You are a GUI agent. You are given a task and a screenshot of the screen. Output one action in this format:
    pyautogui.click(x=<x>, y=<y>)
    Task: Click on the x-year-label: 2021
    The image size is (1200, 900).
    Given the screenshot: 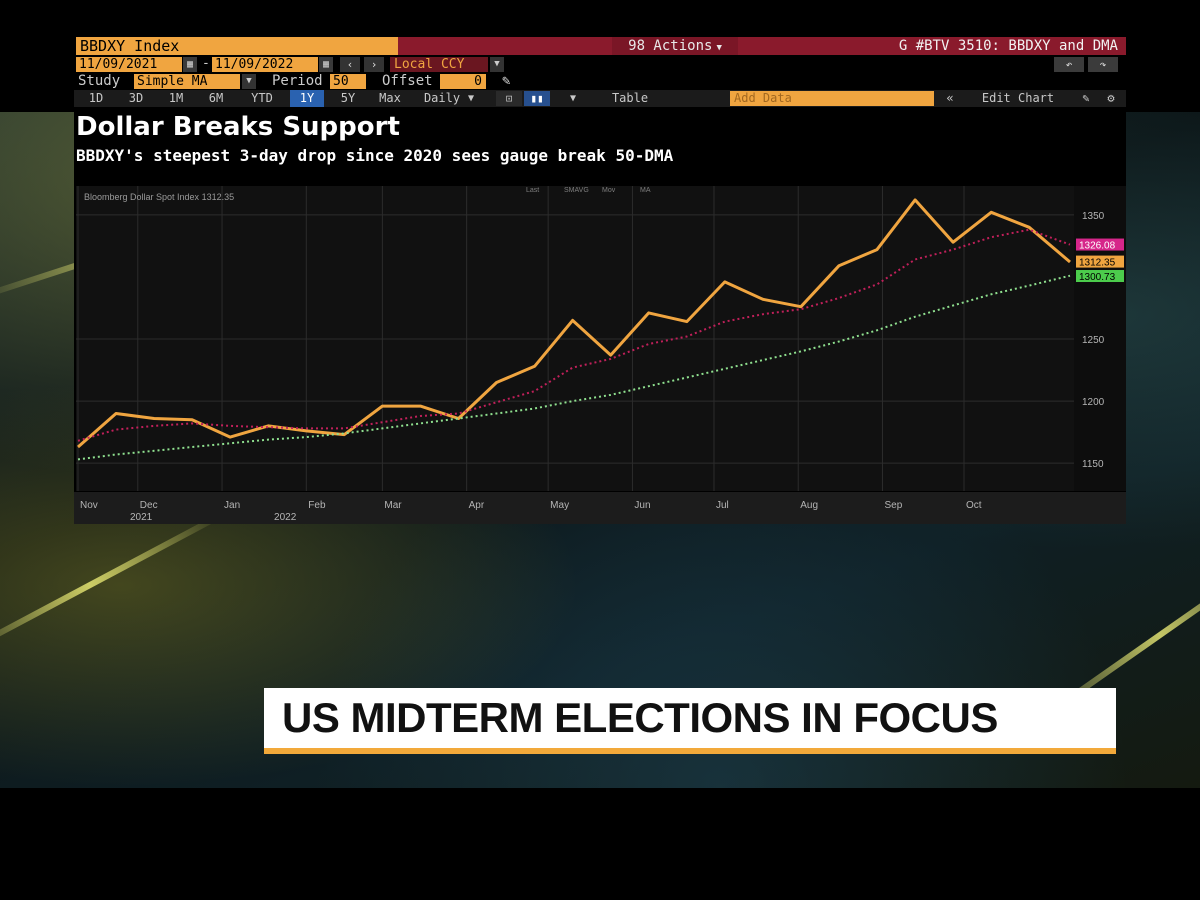 What is the action you would take?
    pyautogui.click(x=141, y=517)
    